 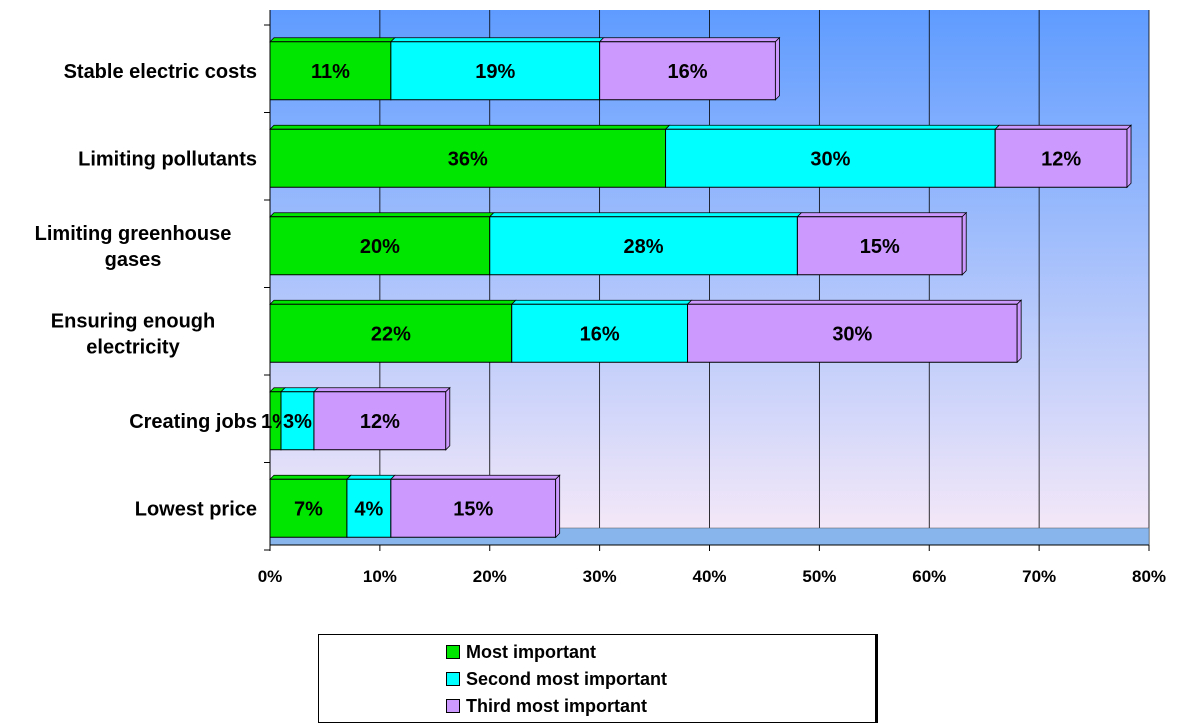 I want to click on bar-second-most-important: 16%, so click(x=601, y=331).